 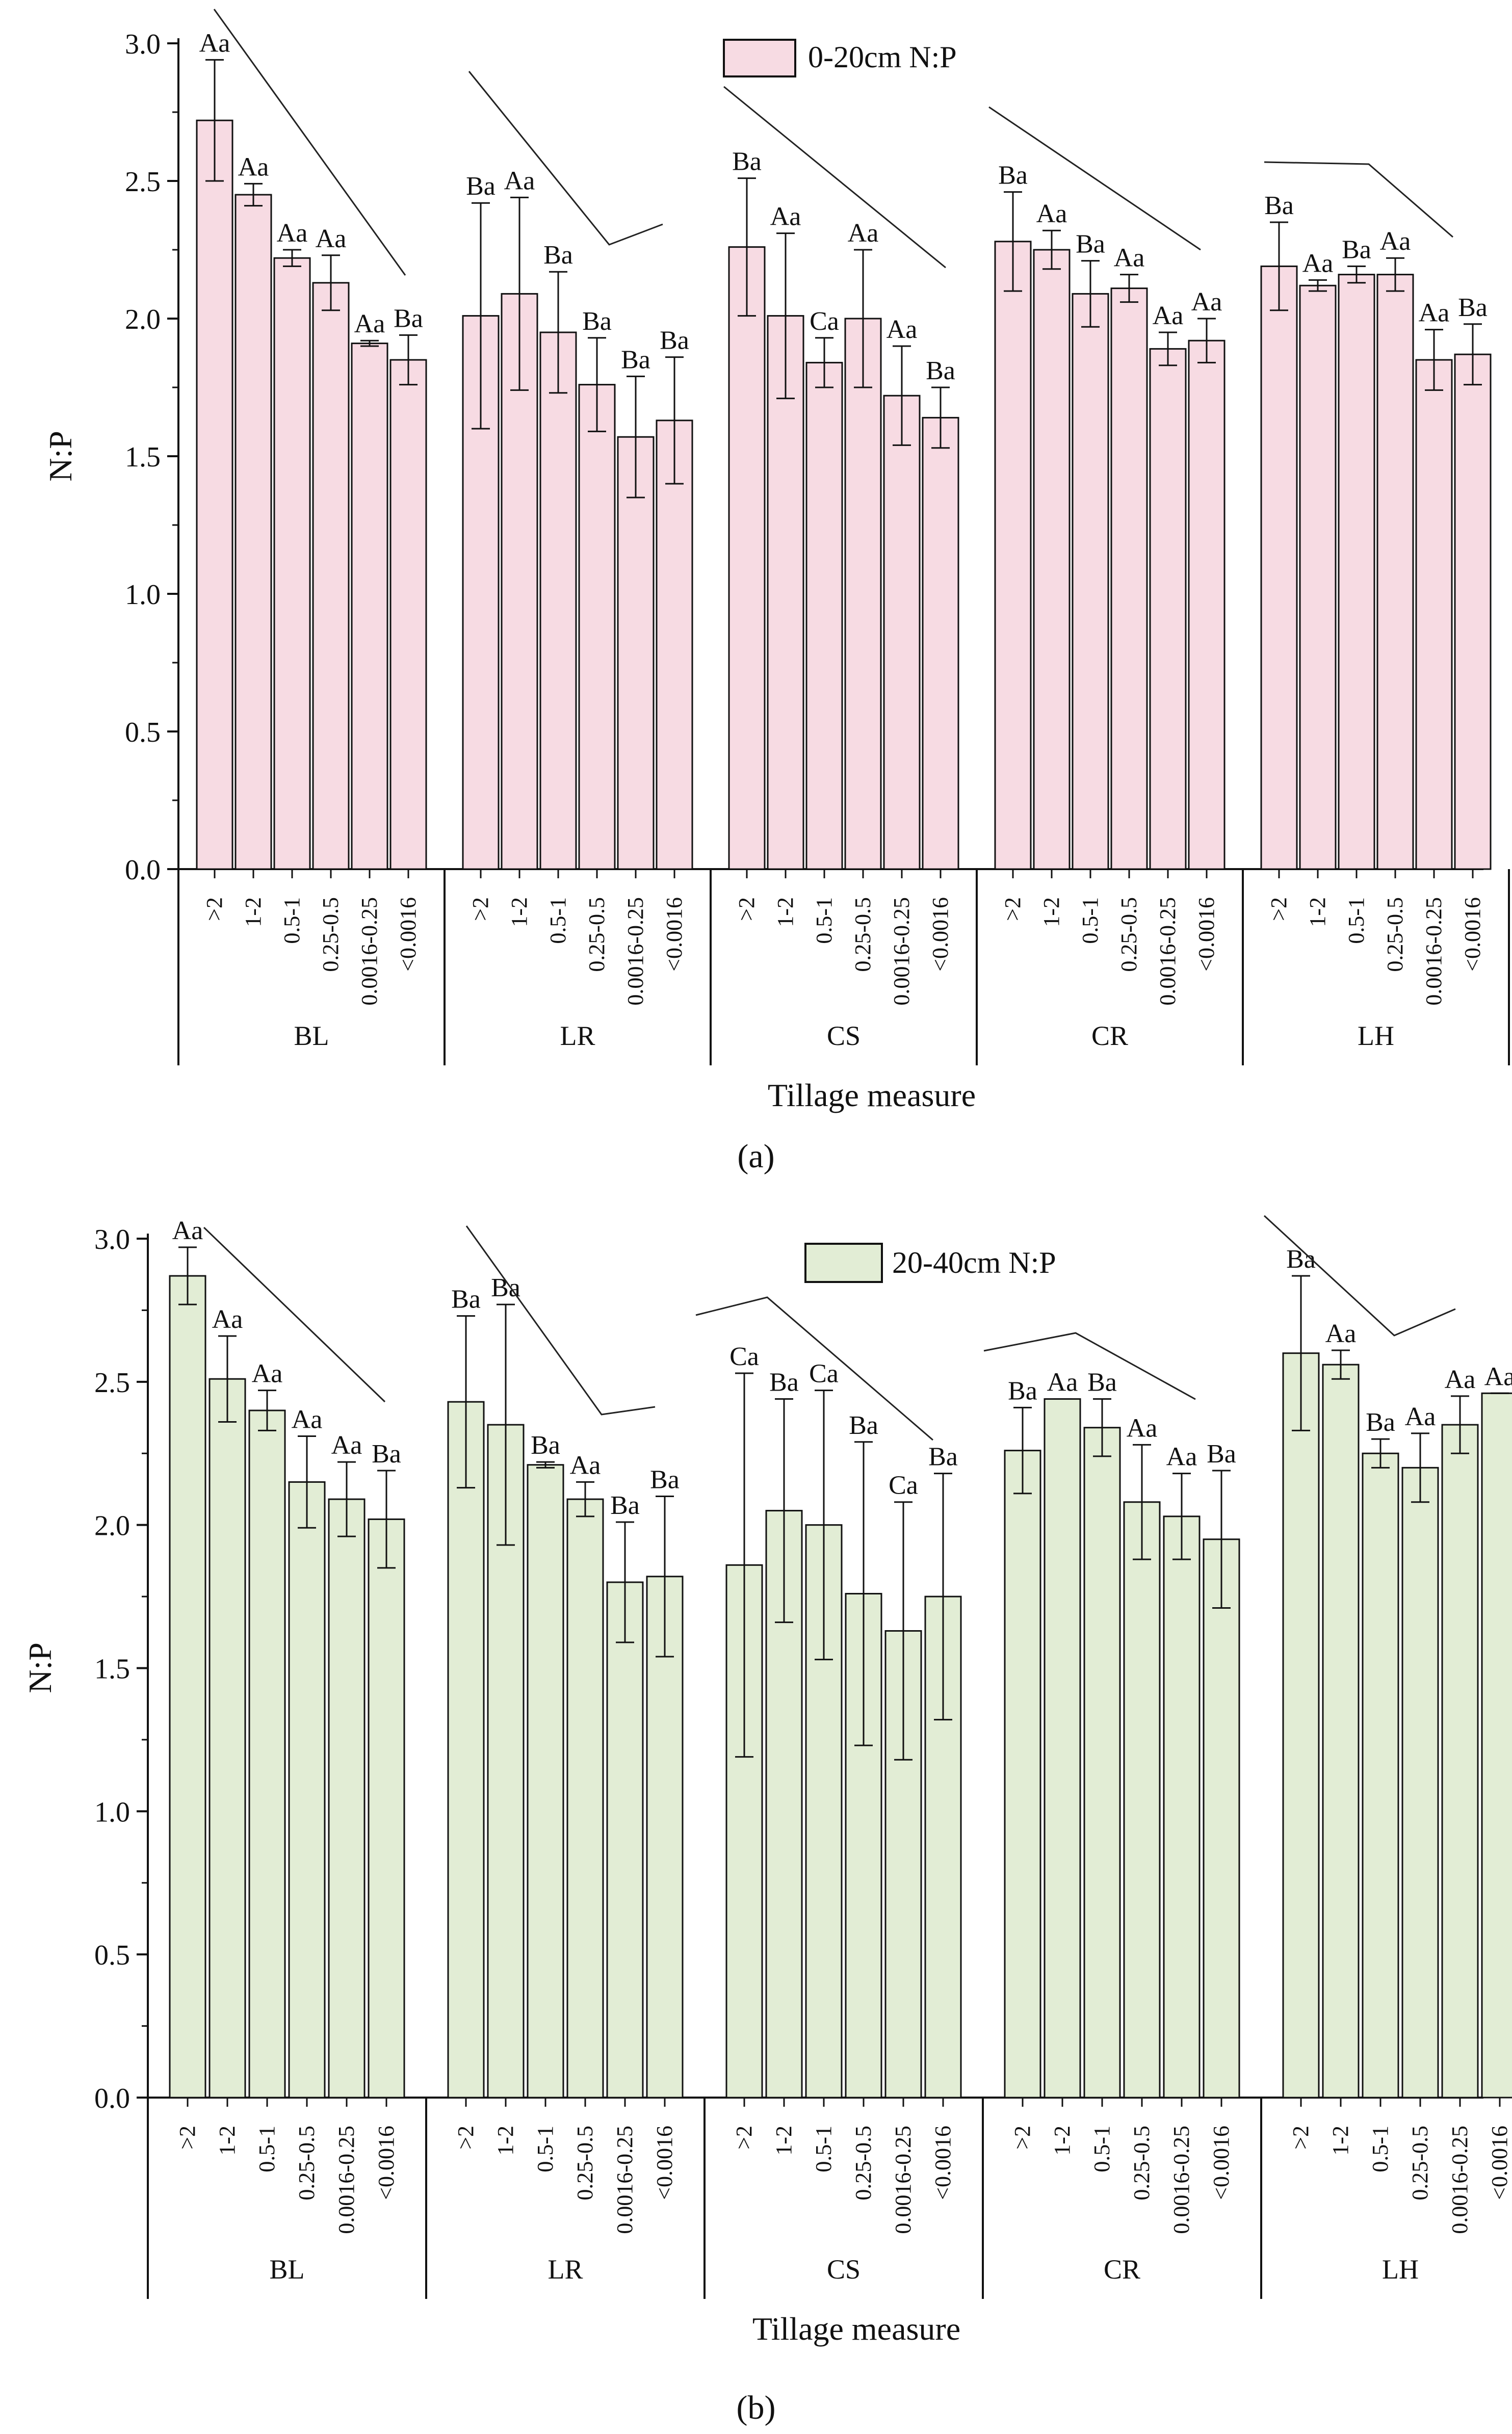 What do you see at coordinates (834, 178) in the screenshot?
I see `trend-line-cs` at bounding box center [834, 178].